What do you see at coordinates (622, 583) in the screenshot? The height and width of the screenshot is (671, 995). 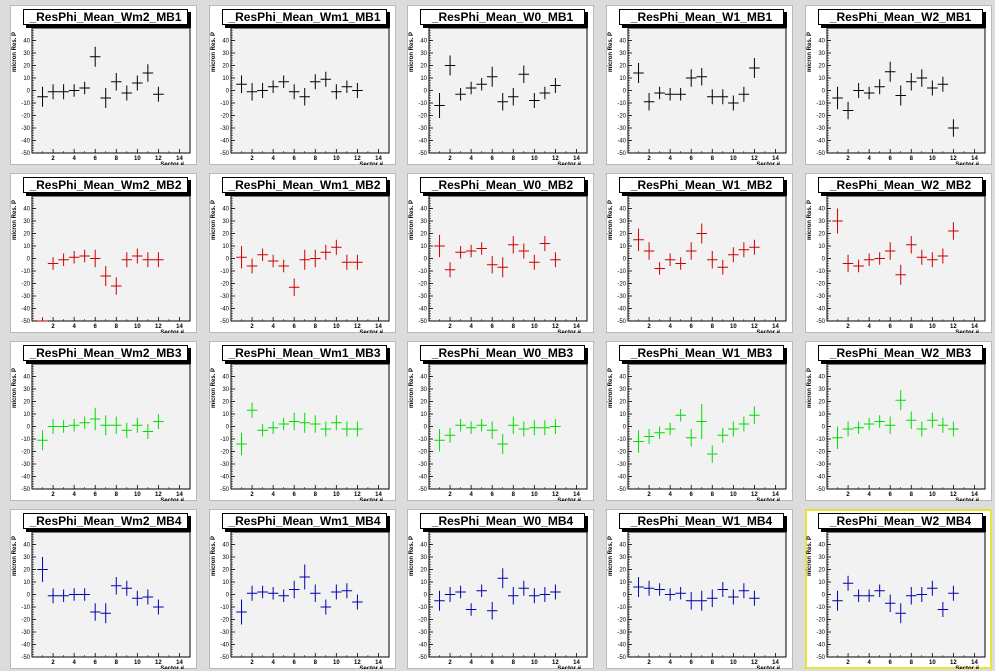 I see `y-tick-label: 10` at bounding box center [622, 583].